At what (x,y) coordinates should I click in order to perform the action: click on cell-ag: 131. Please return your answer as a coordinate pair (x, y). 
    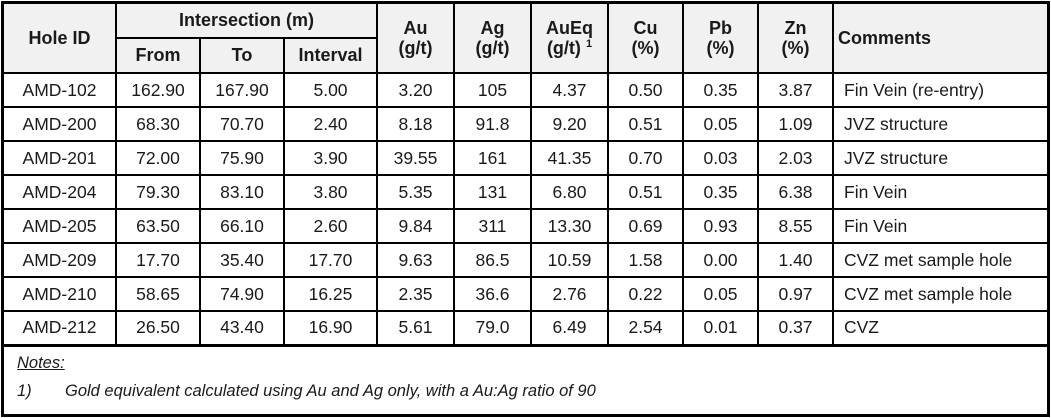
    Looking at the image, I should click on (492, 192).